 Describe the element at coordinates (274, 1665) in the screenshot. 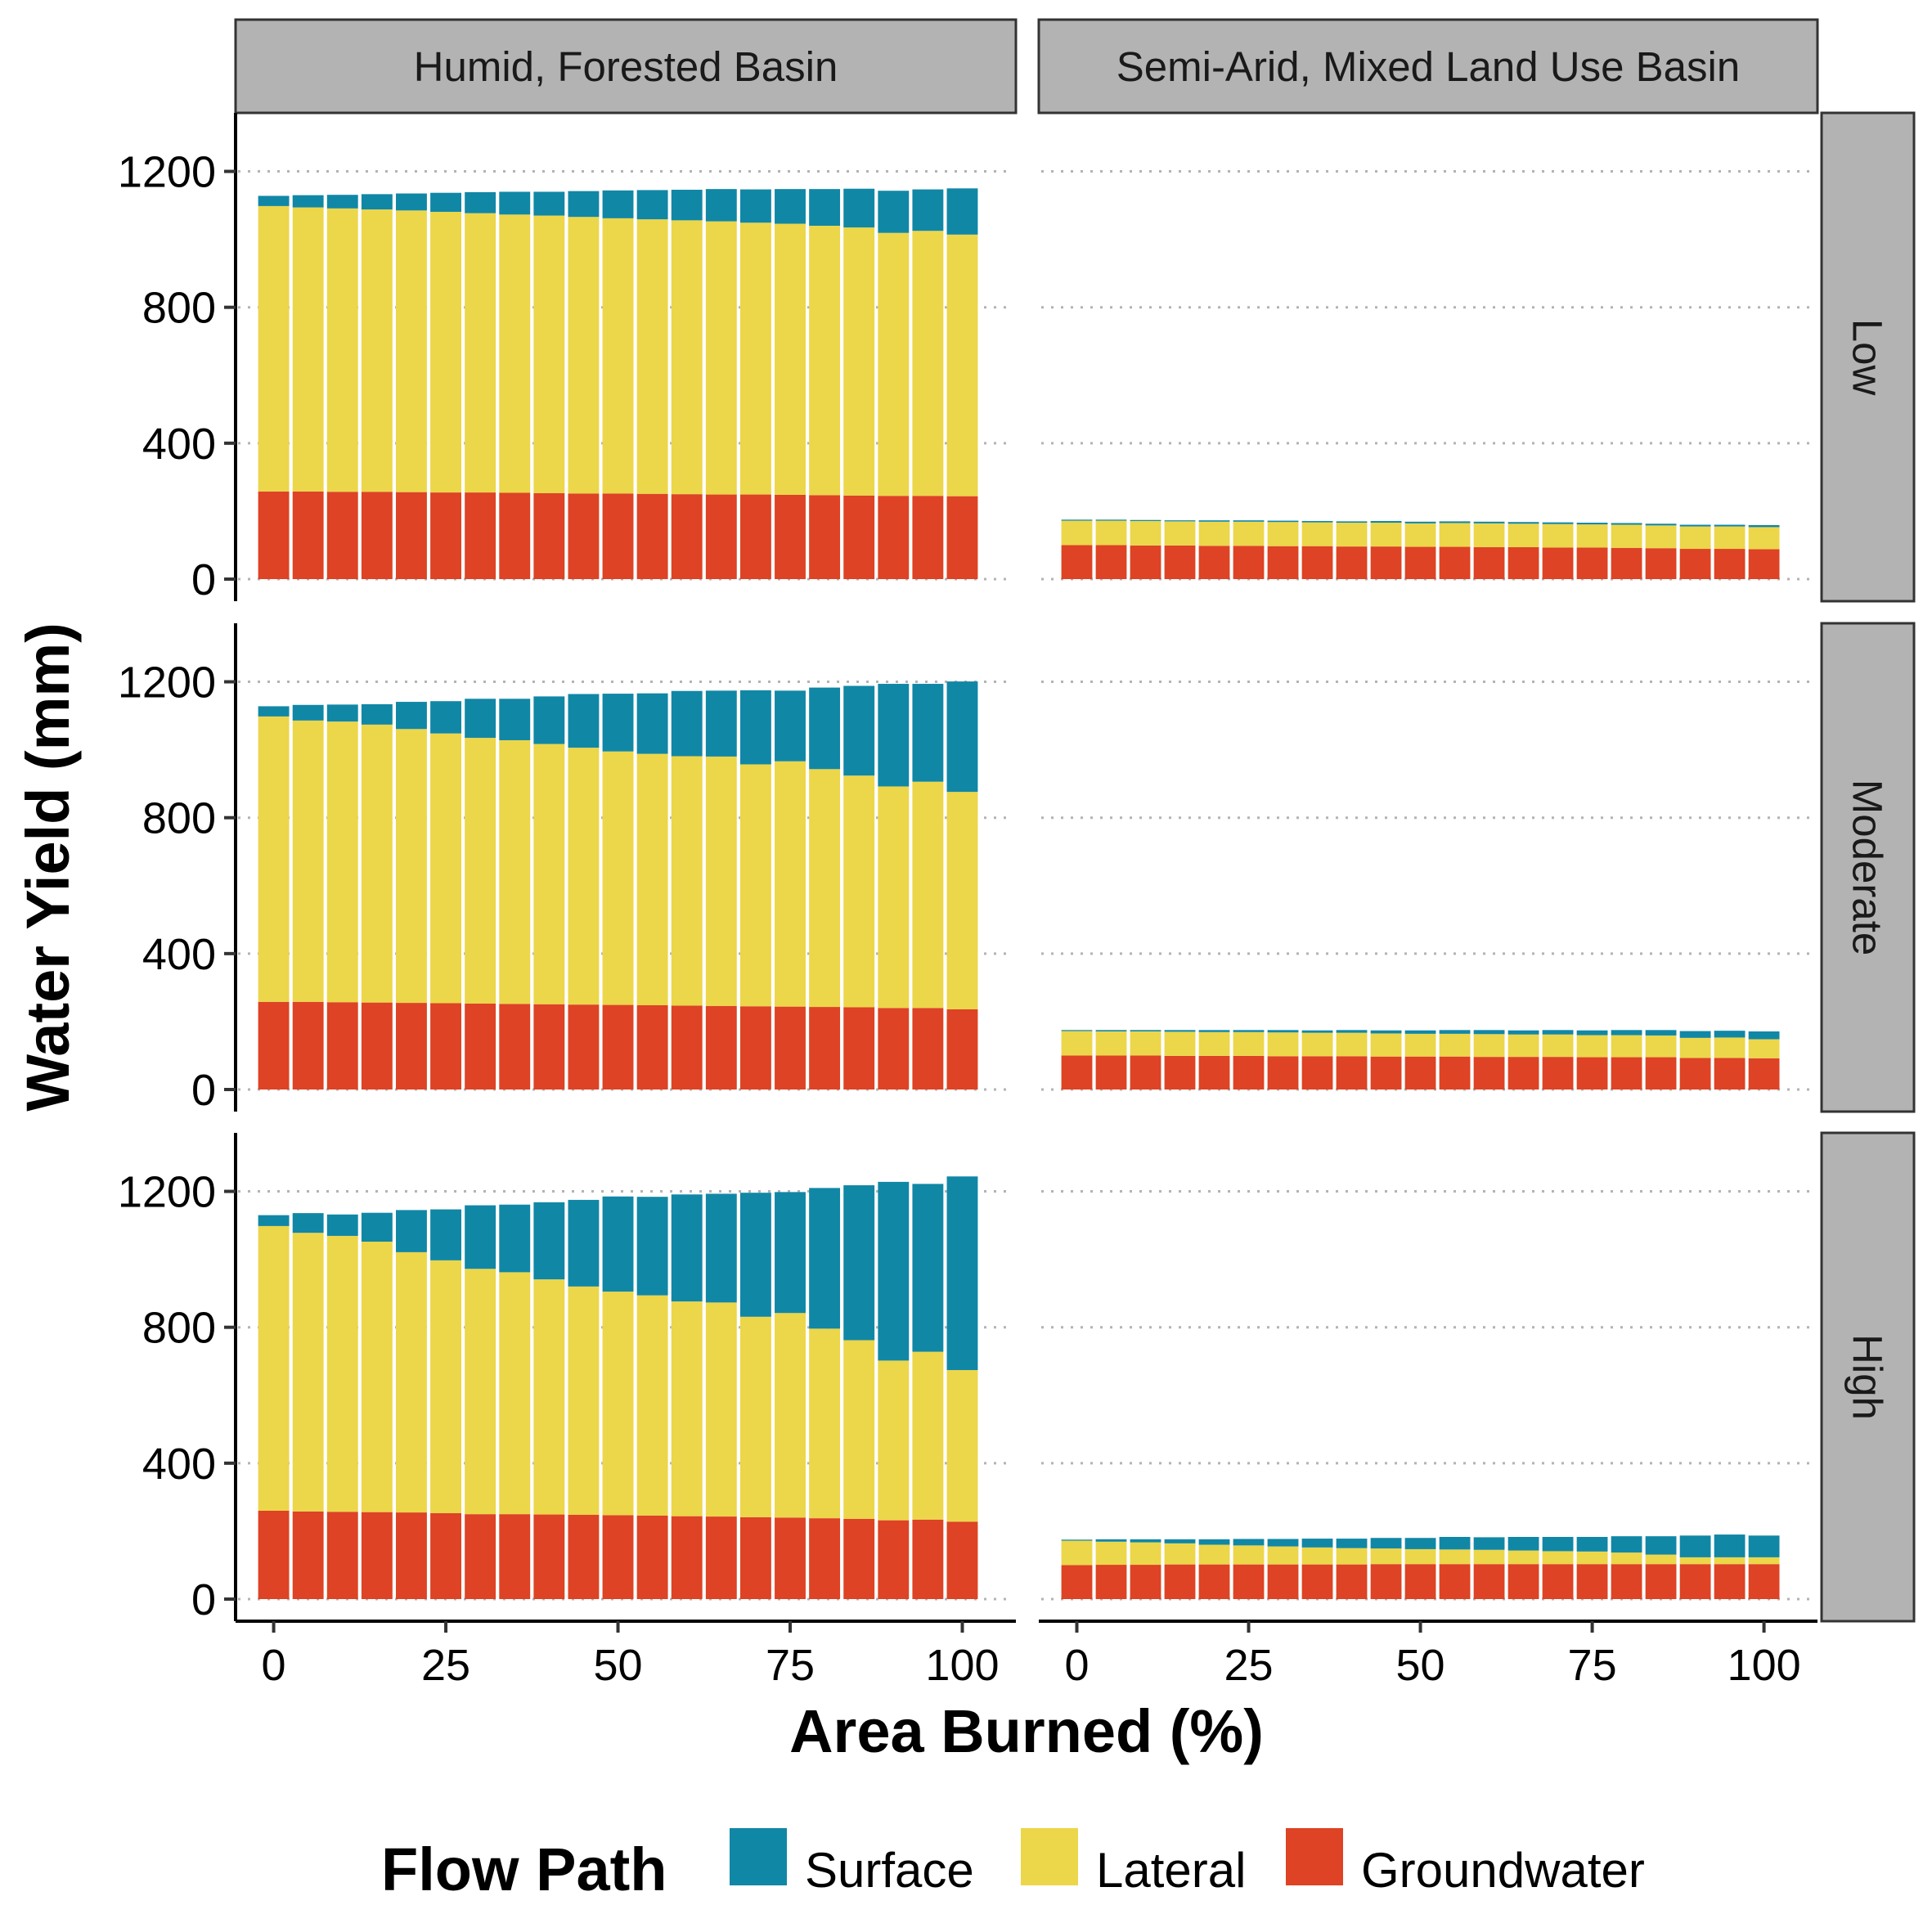

I see `panel-humid-forested-basin-high-x-tick-label-0: 0` at that location.